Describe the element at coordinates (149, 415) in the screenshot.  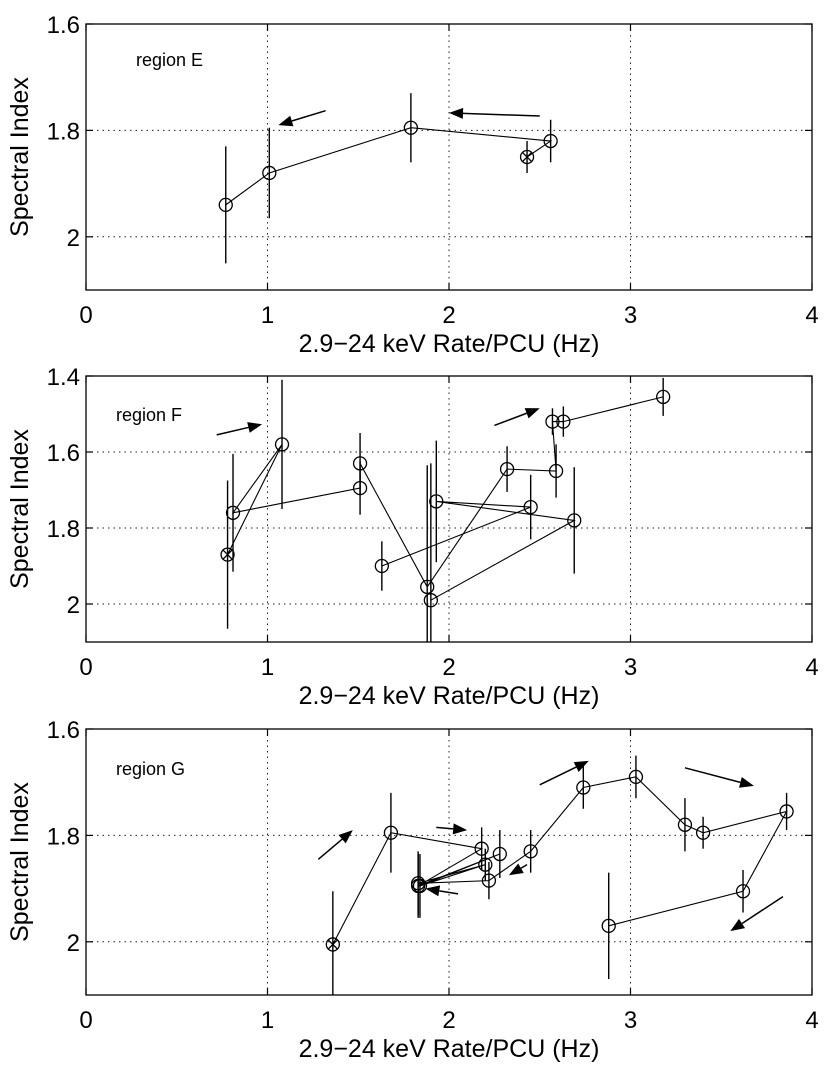
I see `region-label: region F` at that location.